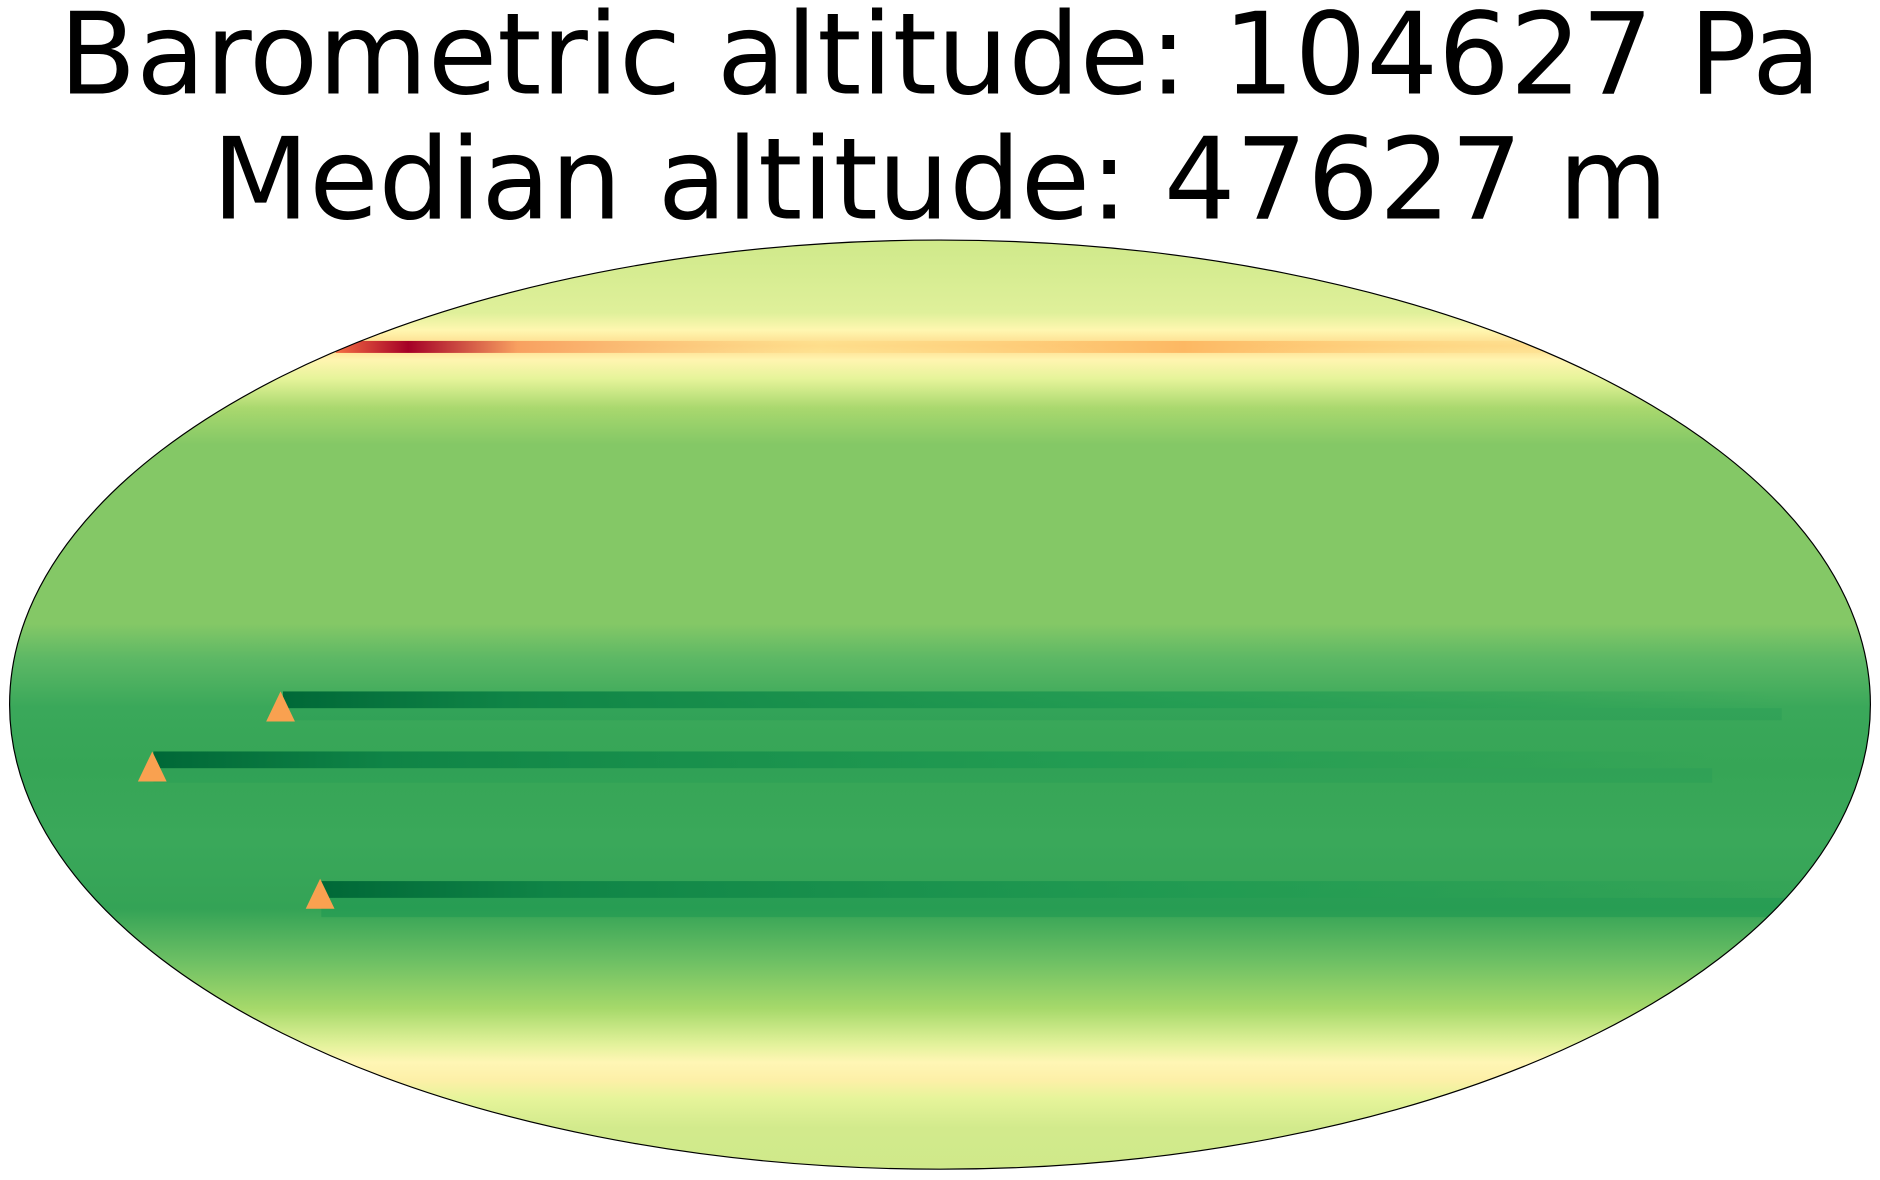  Describe the element at coordinates (940, 60) in the screenshot. I see `title-line: Barometric altitude: 104627 Pa` at that location.